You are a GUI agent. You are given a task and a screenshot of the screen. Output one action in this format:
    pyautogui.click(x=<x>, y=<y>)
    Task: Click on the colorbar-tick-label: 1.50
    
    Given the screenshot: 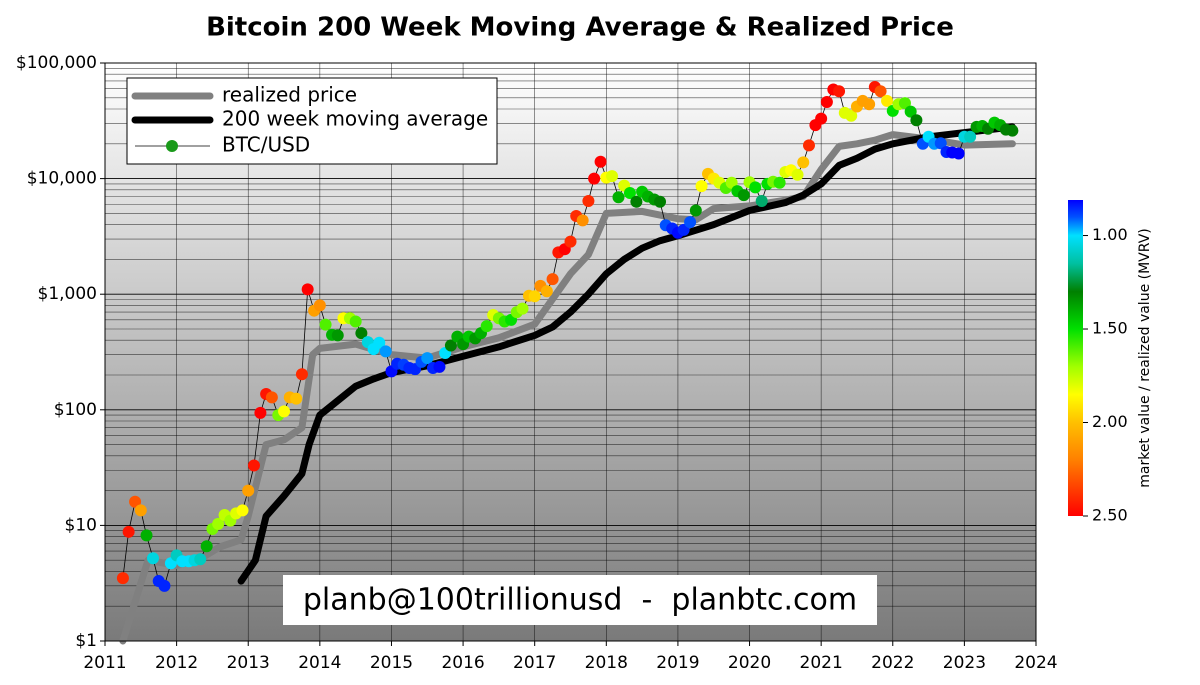 What is the action you would take?
    pyautogui.click(x=1110, y=328)
    